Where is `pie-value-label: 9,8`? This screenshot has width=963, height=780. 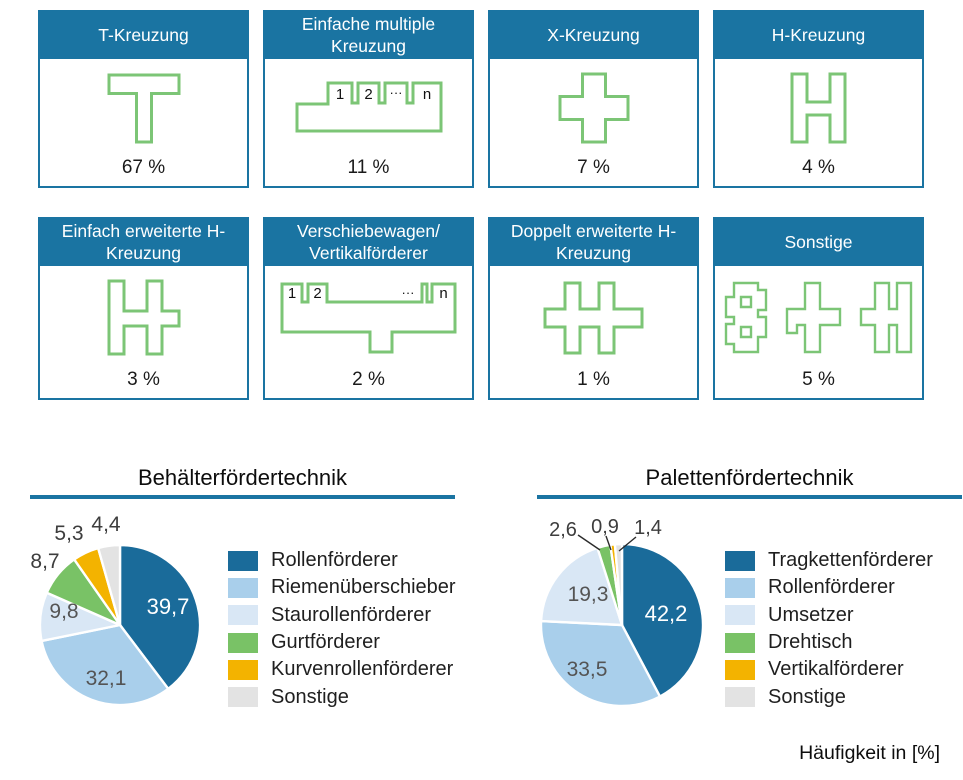 pie-value-label: 9,8 is located at coordinates (63, 611).